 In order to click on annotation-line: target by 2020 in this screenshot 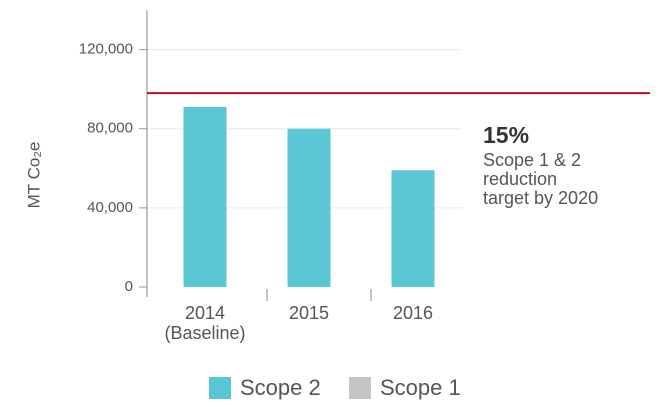, I will do `click(541, 198)`.